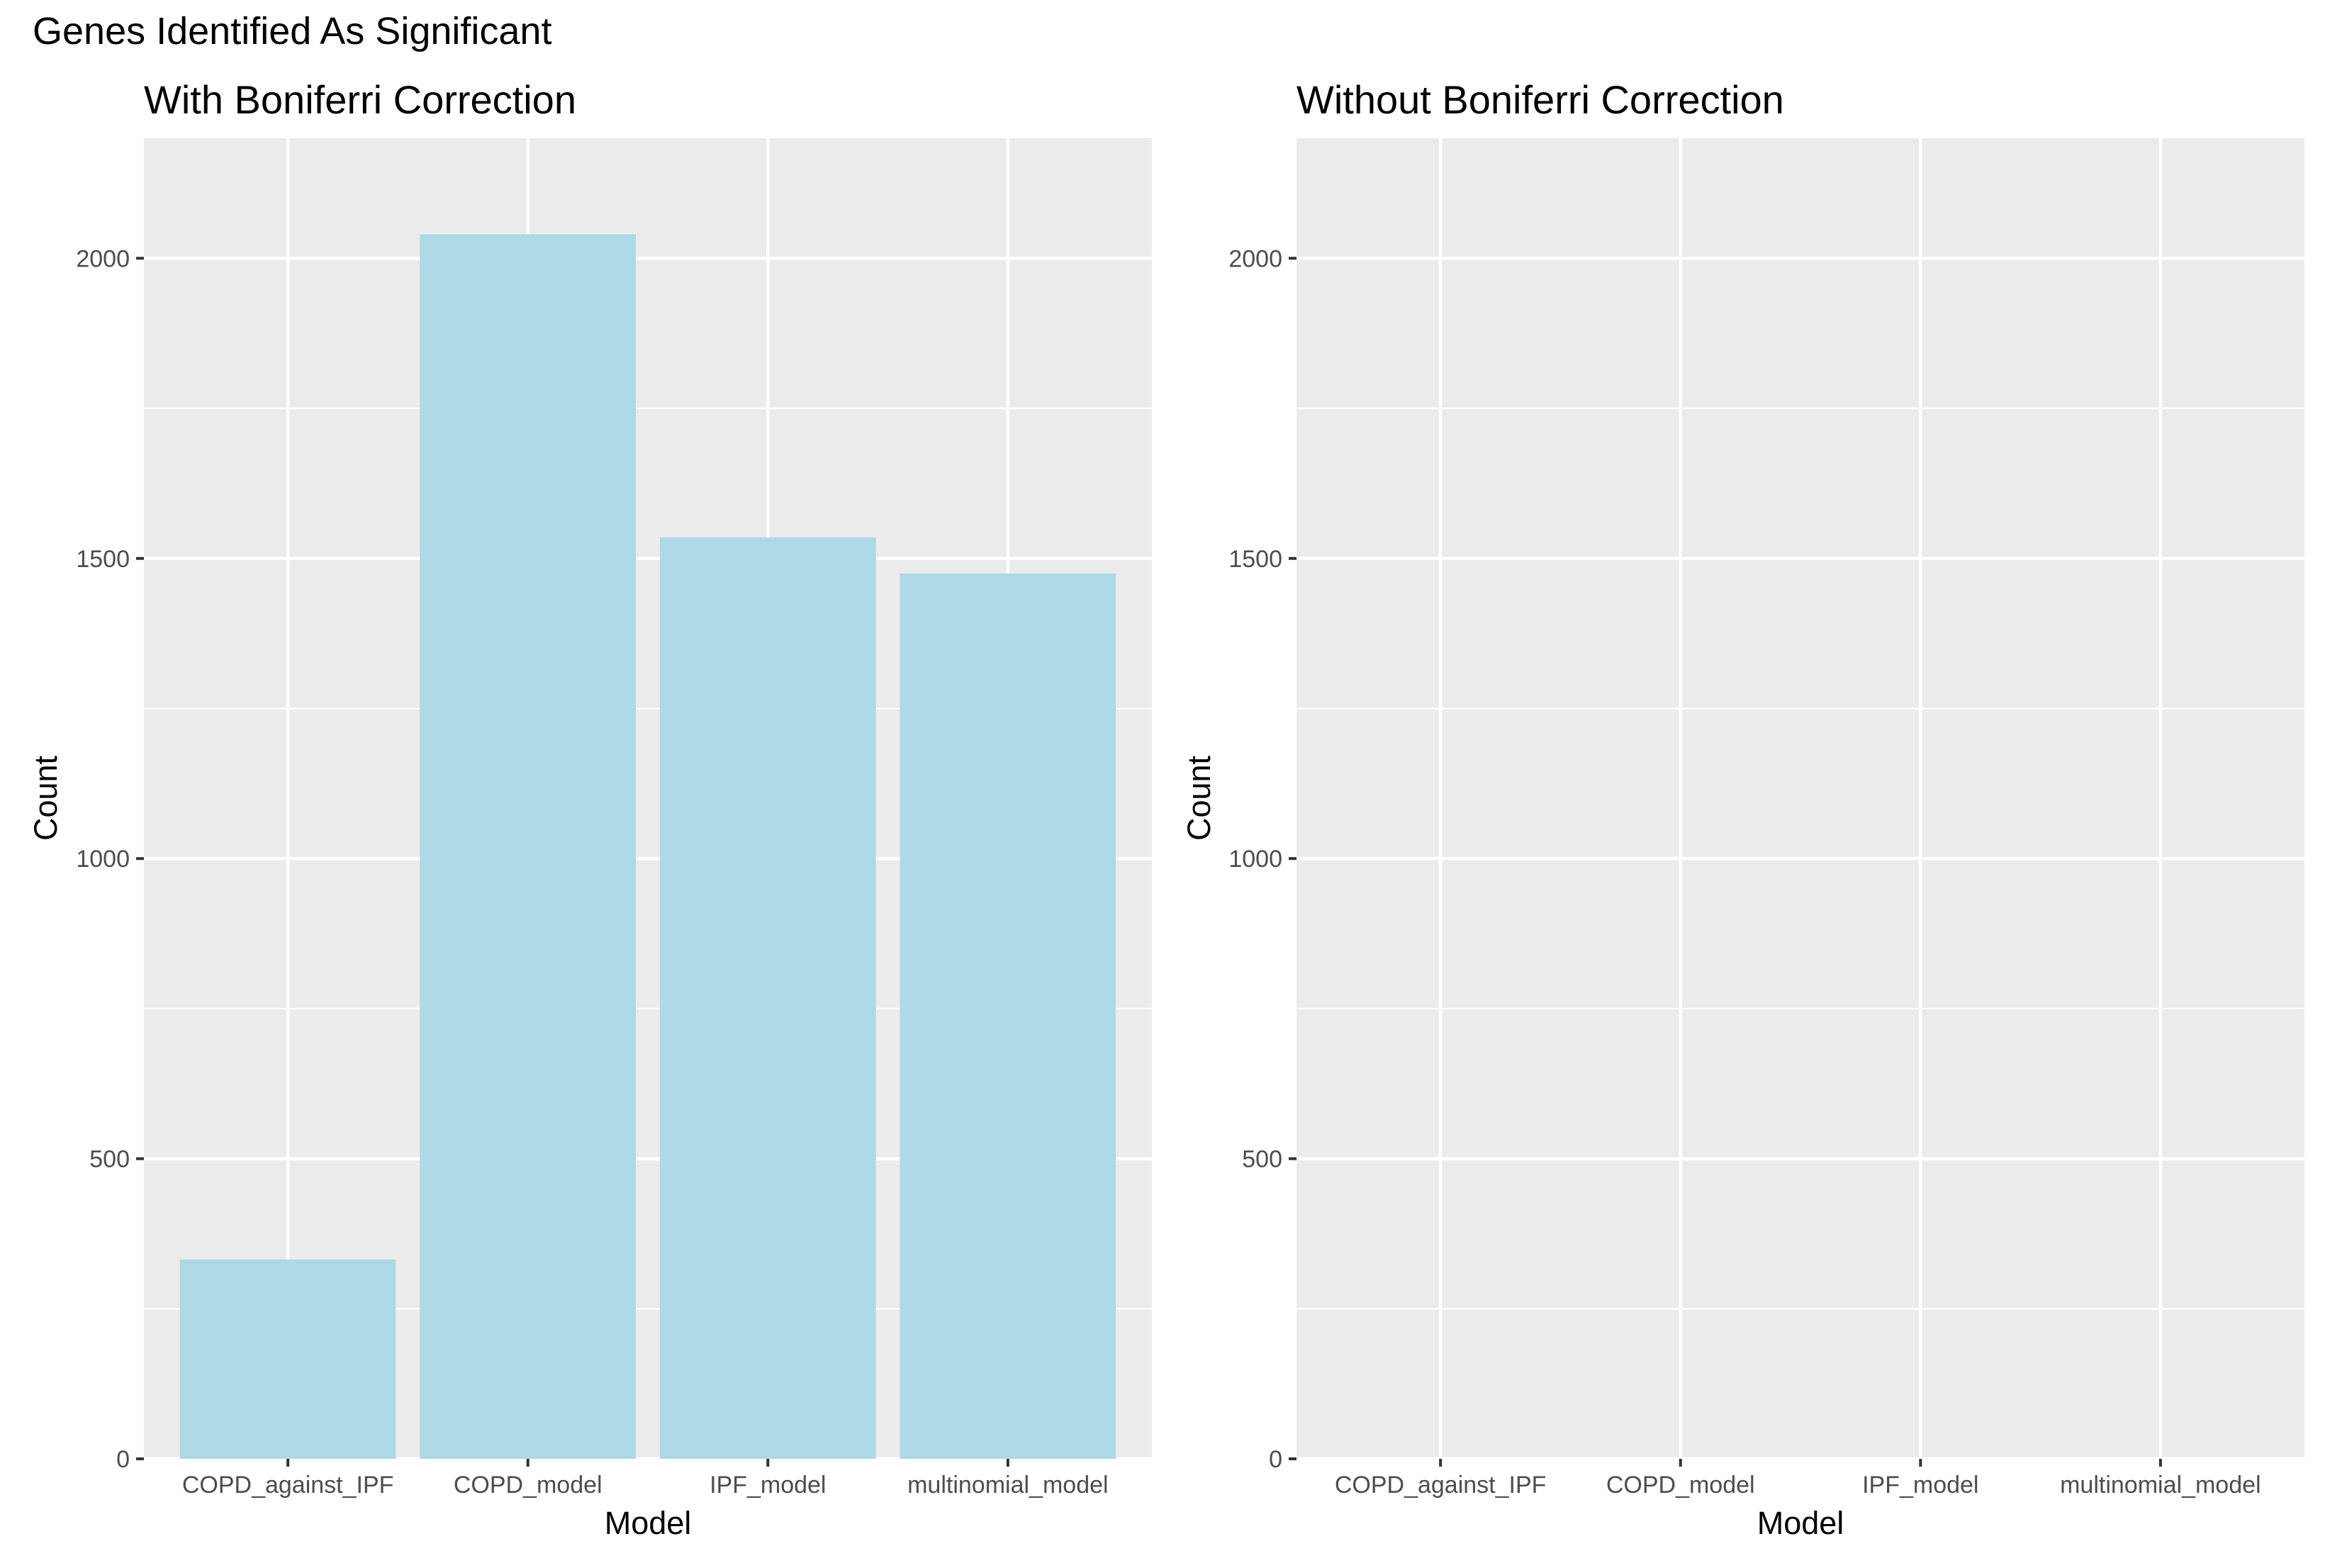 The image size is (2330, 1568). What do you see at coordinates (292, 31) in the screenshot?
I see `figure-title: Genes Identified As Significant` at bounding box center [292, 31].